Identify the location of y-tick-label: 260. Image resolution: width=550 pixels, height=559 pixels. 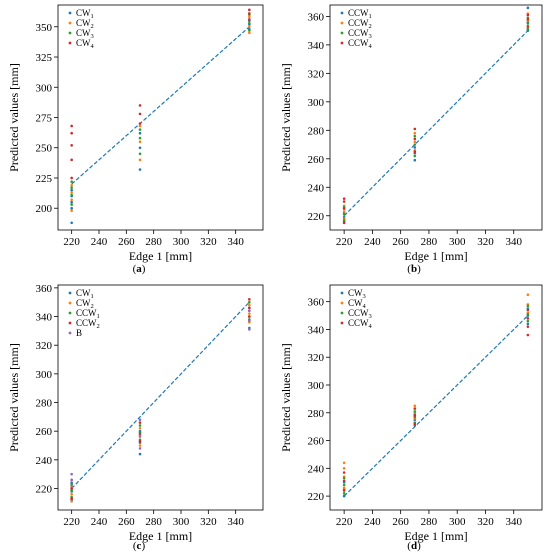
(44, 432).